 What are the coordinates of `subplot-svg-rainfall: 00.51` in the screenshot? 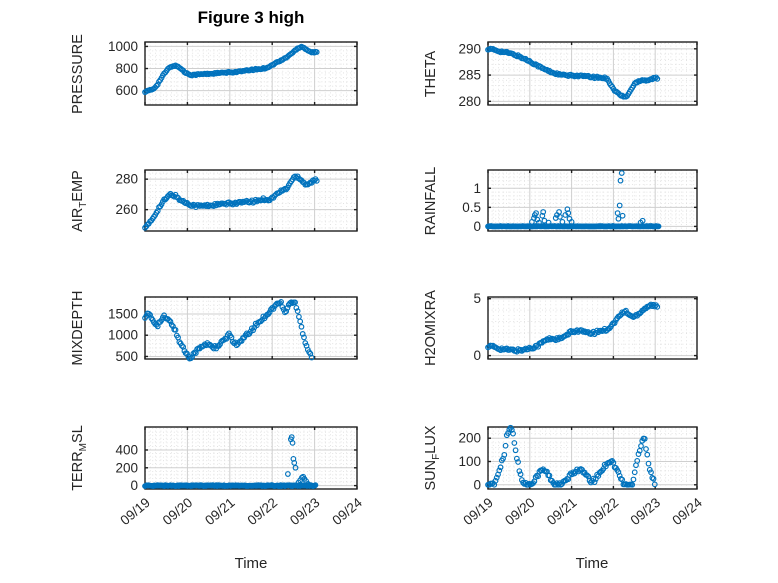 It's located at (580, 201).